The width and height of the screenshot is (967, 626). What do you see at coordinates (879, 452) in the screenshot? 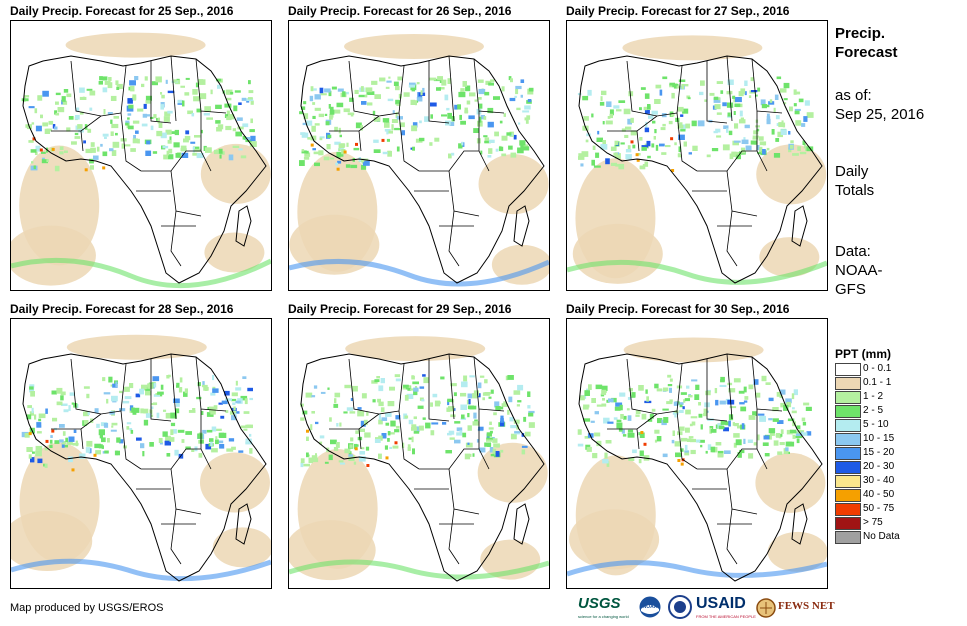
I see `legend-label: 15 - 20` at bounding box center [879, 452].